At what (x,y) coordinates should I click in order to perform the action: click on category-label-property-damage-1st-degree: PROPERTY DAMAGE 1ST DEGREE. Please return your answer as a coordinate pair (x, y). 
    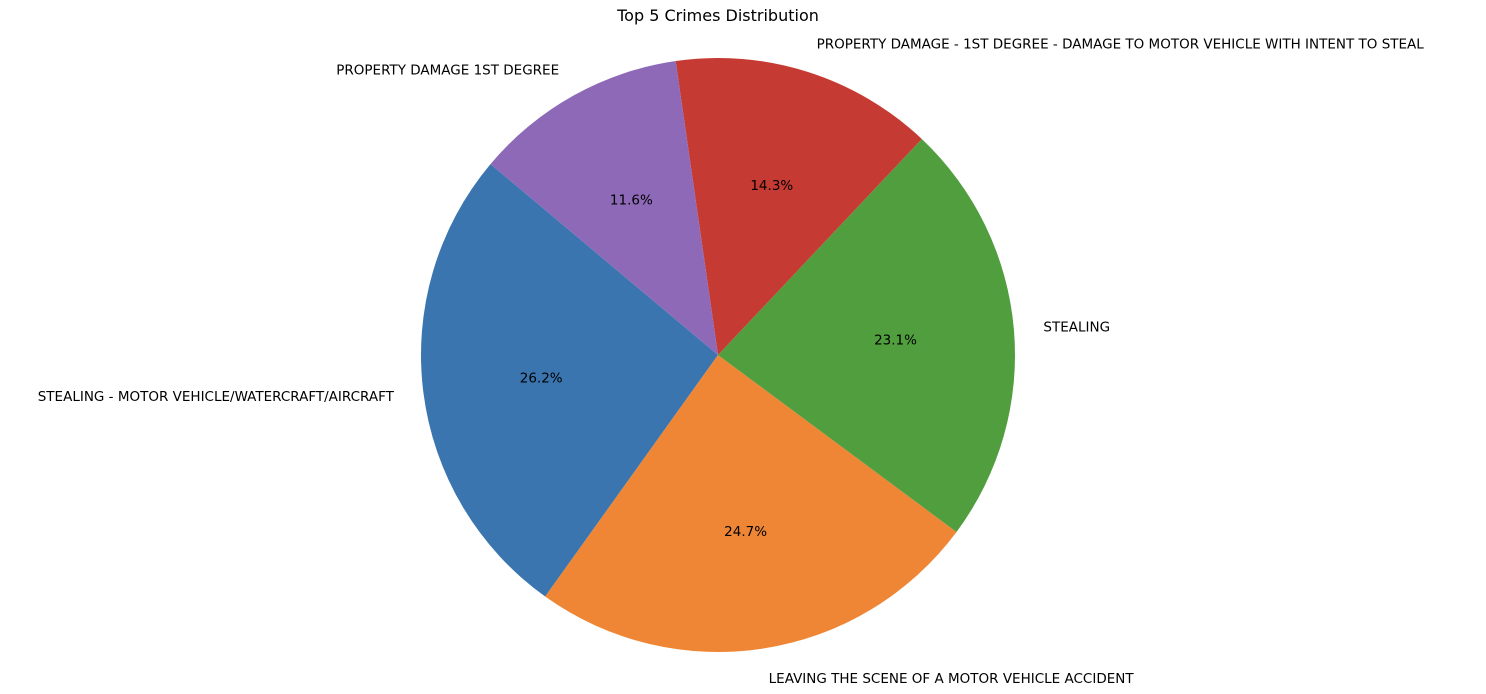
    Looking at the image, I should click on (447, 71).